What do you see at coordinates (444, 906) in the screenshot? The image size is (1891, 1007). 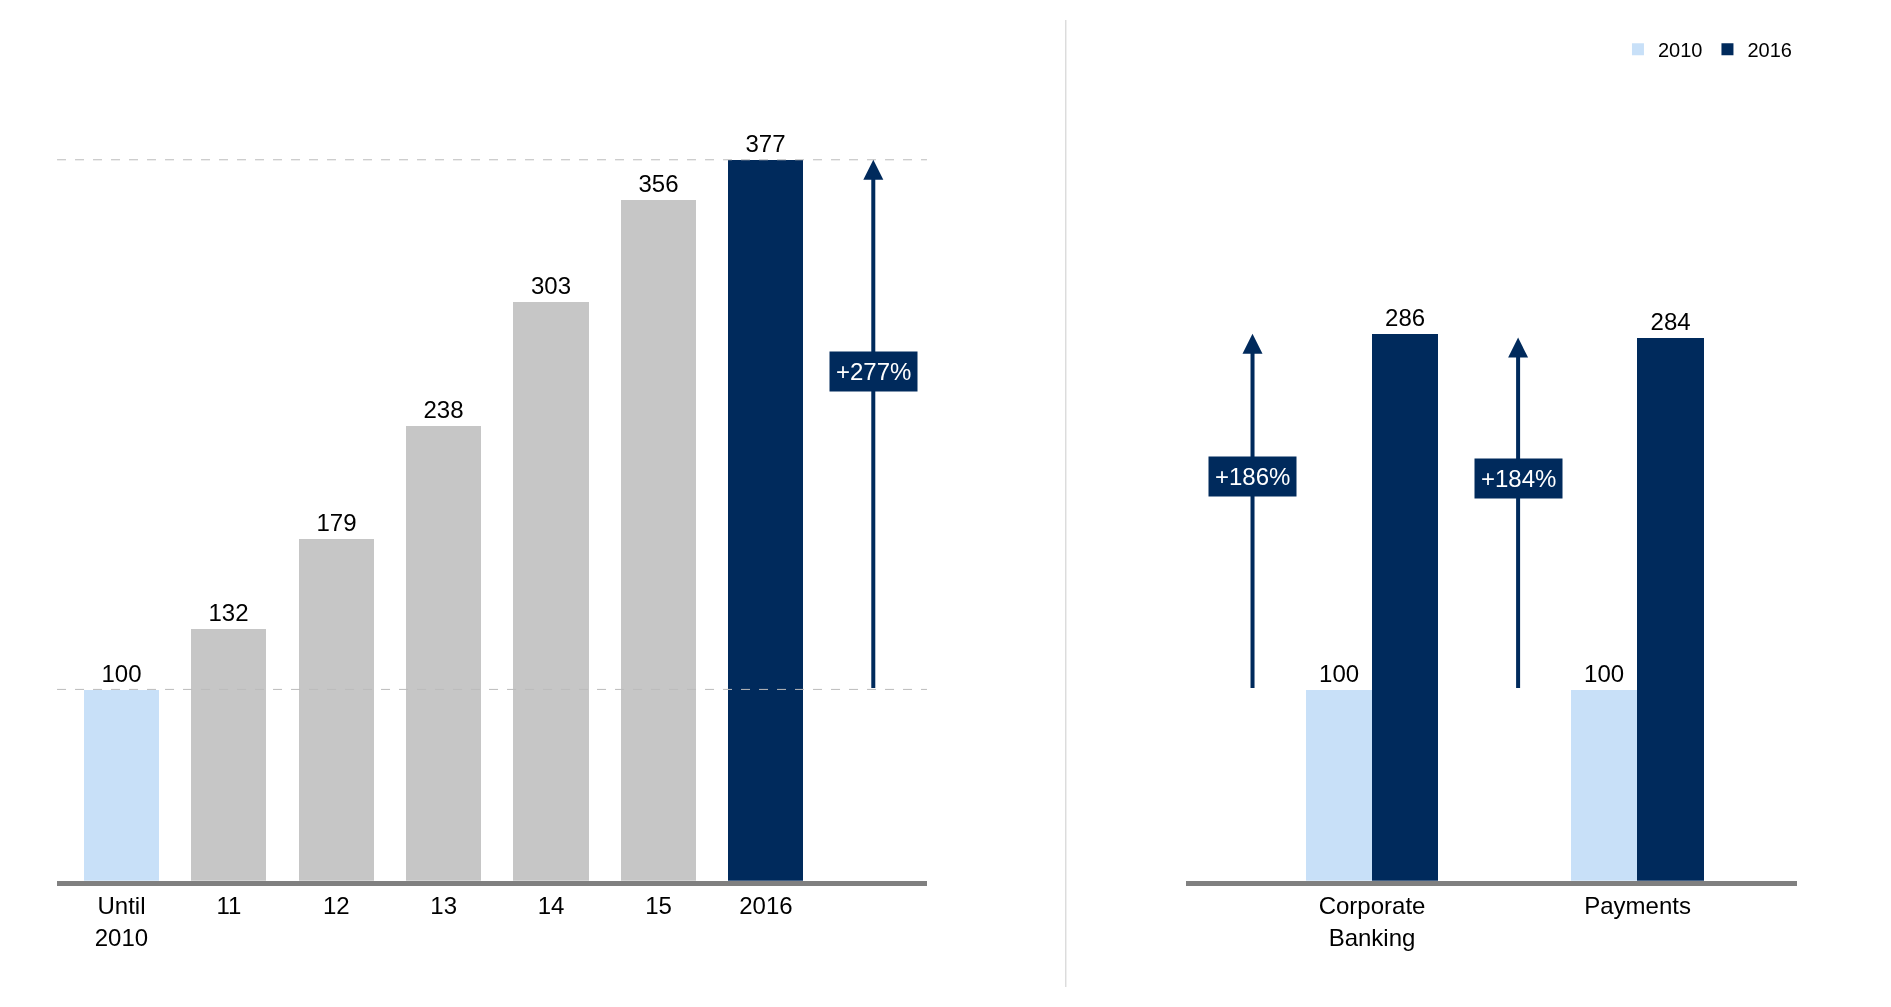 I see `x-tick-label: 13` at bounding box center [444, 906].